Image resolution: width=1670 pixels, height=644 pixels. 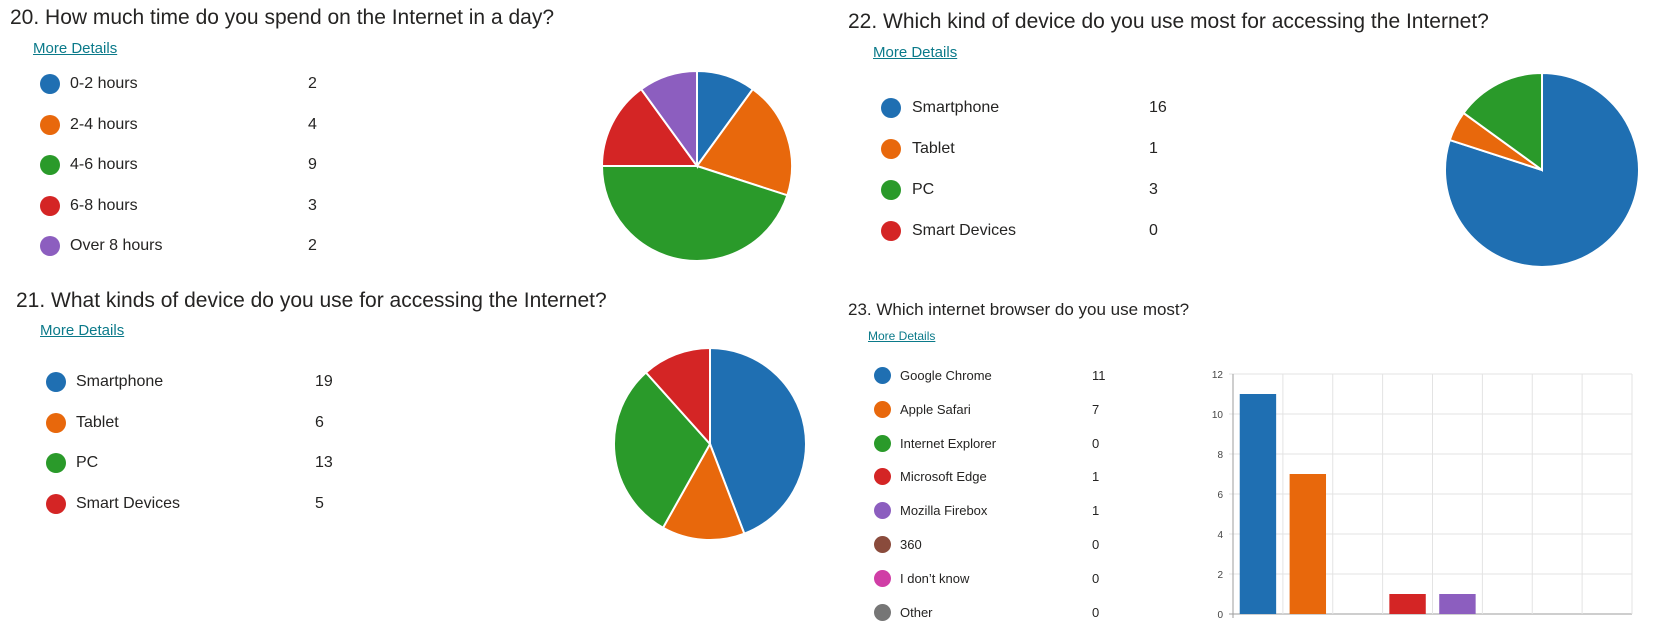 I want to click on y-tick-label: 0, so click(x=1220, y=615).